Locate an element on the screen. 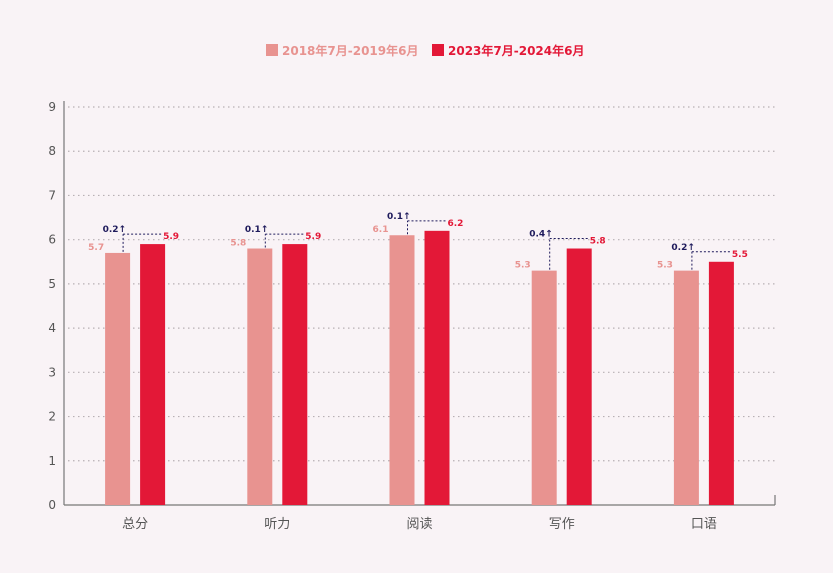  y-tick-label: 0 is located at coordinates (52, 505).